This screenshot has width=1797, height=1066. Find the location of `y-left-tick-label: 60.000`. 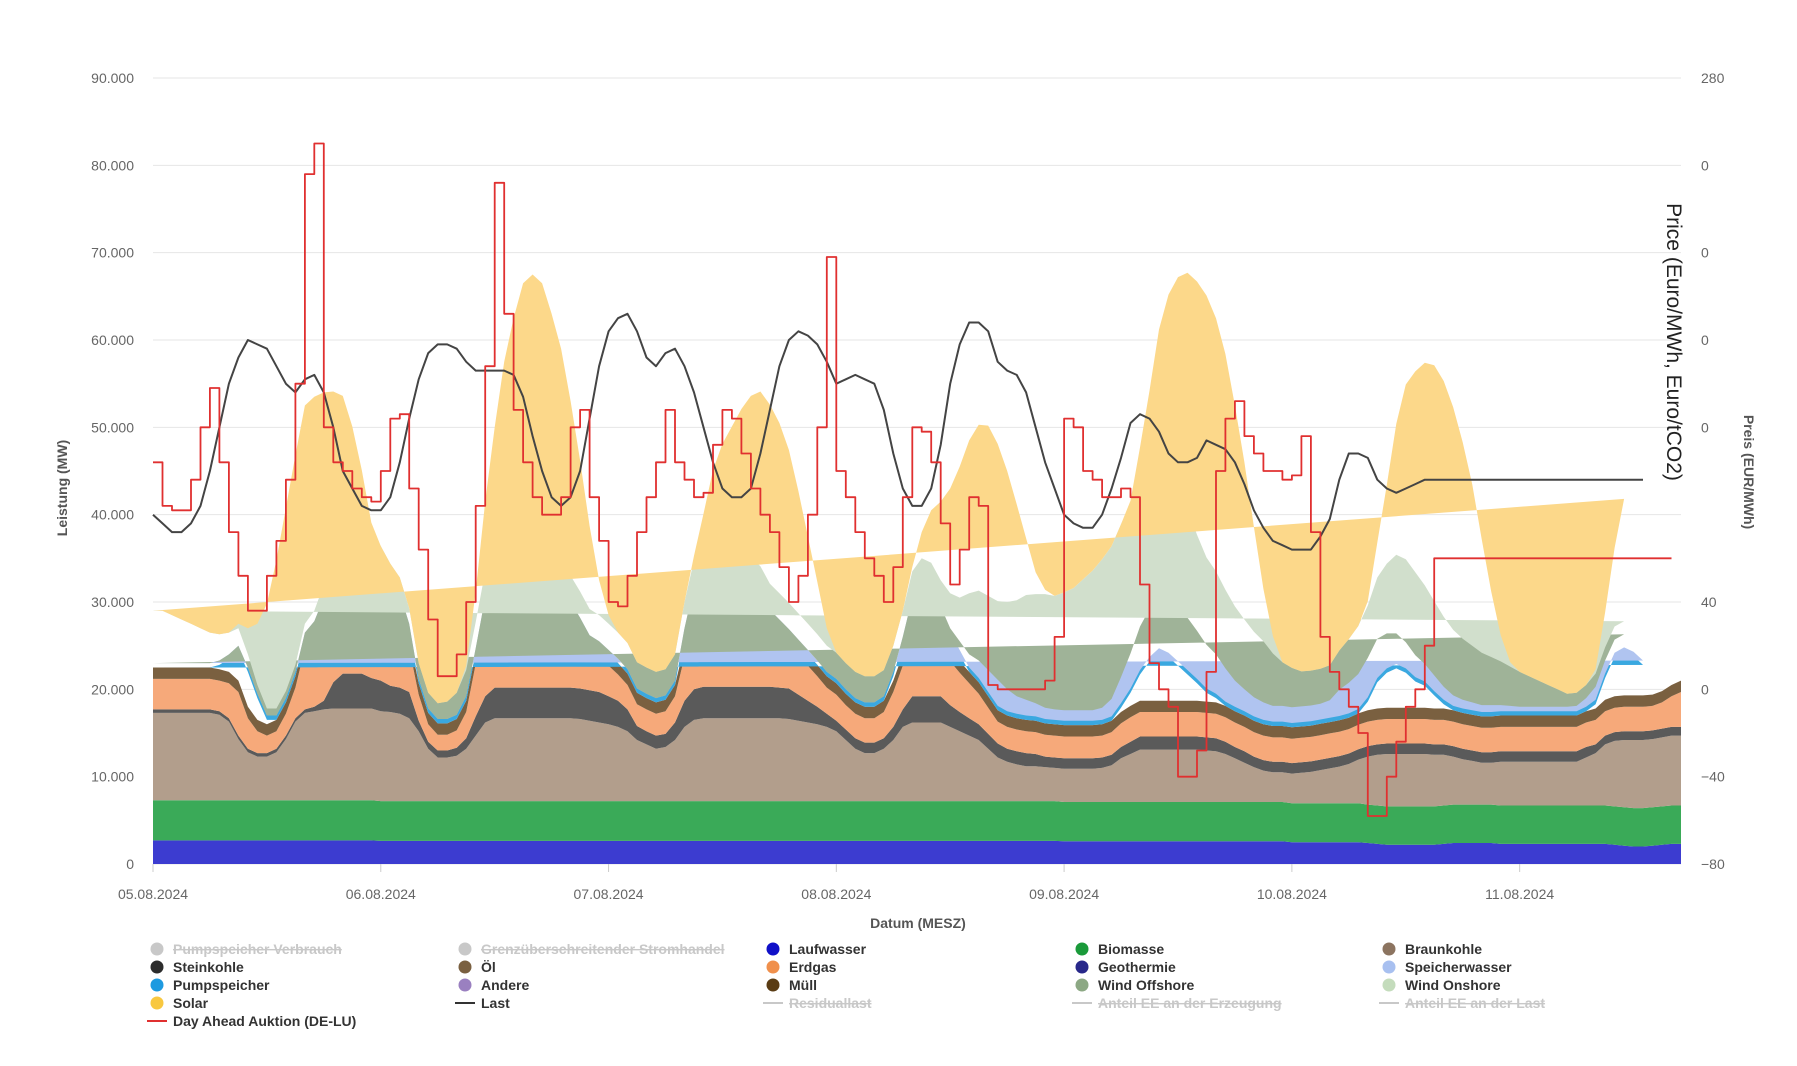

y-left-tick-label: 60.000 is located at coordinates (112, 340).